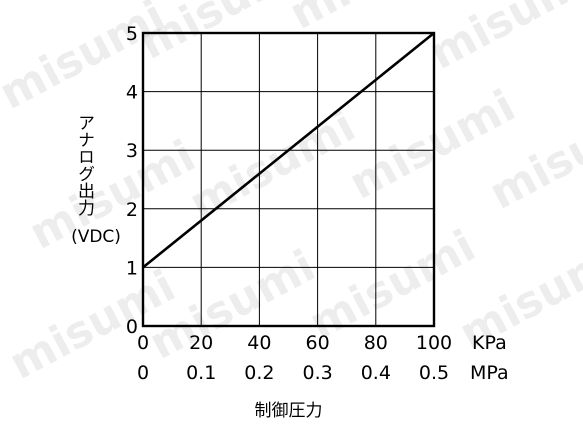  I want to click on x-tick-label-secondary: 0.2, so click(259, 373).